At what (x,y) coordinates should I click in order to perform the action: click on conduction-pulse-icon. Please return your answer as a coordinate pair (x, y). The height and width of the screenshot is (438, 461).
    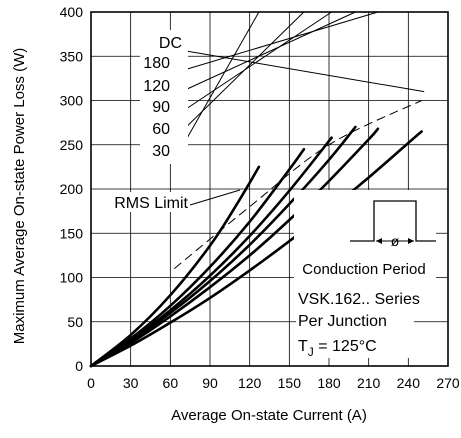
    Looking at the image, I should click on (393, 221).